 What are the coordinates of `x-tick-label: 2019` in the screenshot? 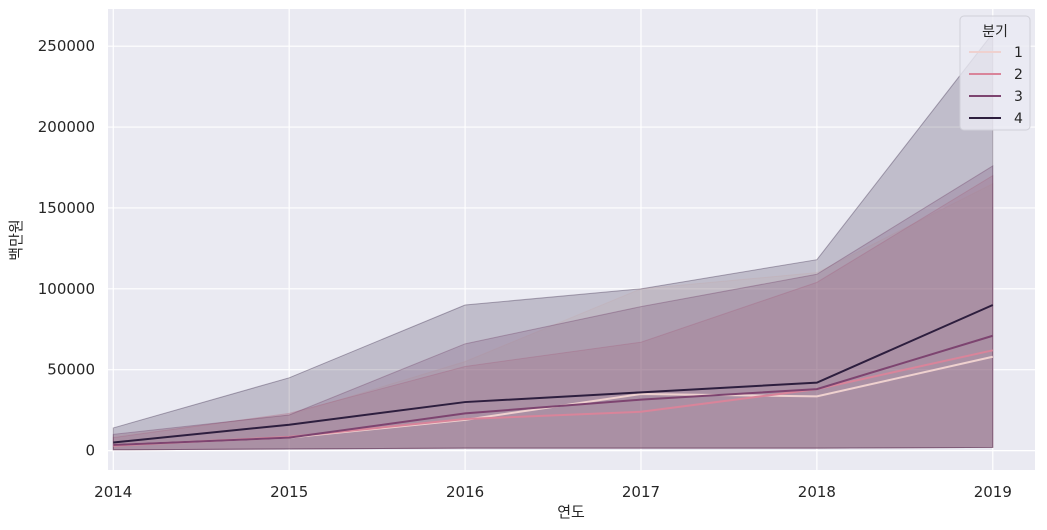 It's located at (993, 492).